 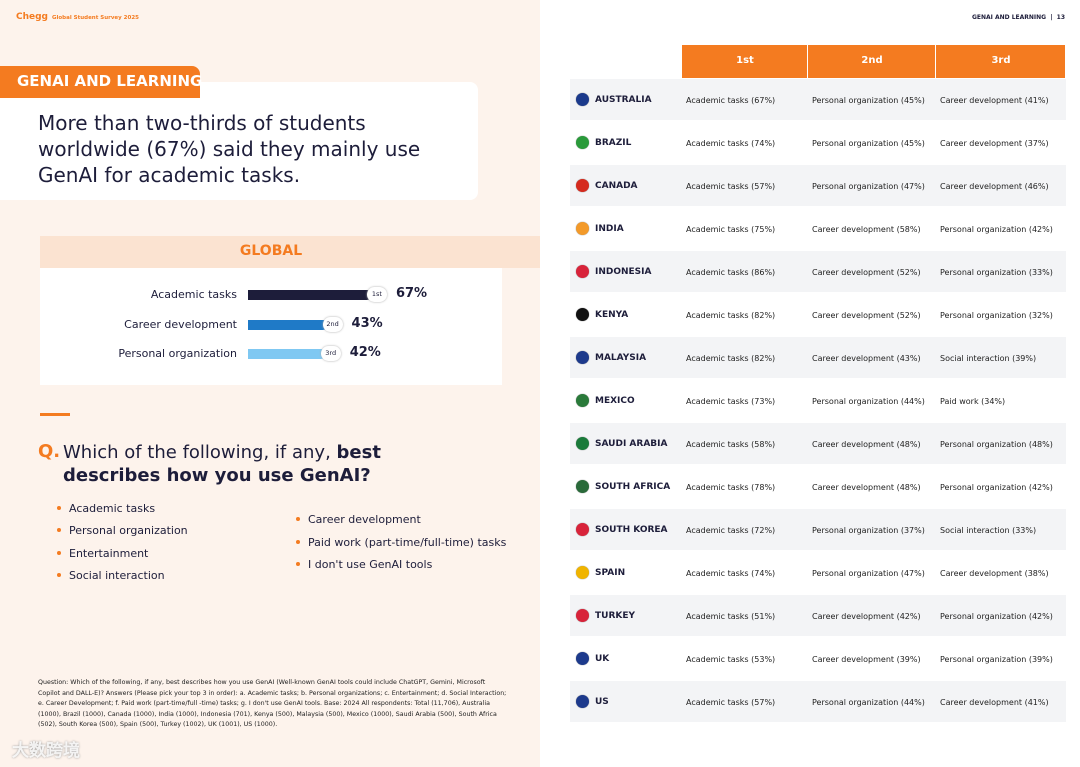 What do you see at coordinates (193, 294) in the screenshot?
I see `bar-label: Academic tasks` at bounding box center [193, 294].